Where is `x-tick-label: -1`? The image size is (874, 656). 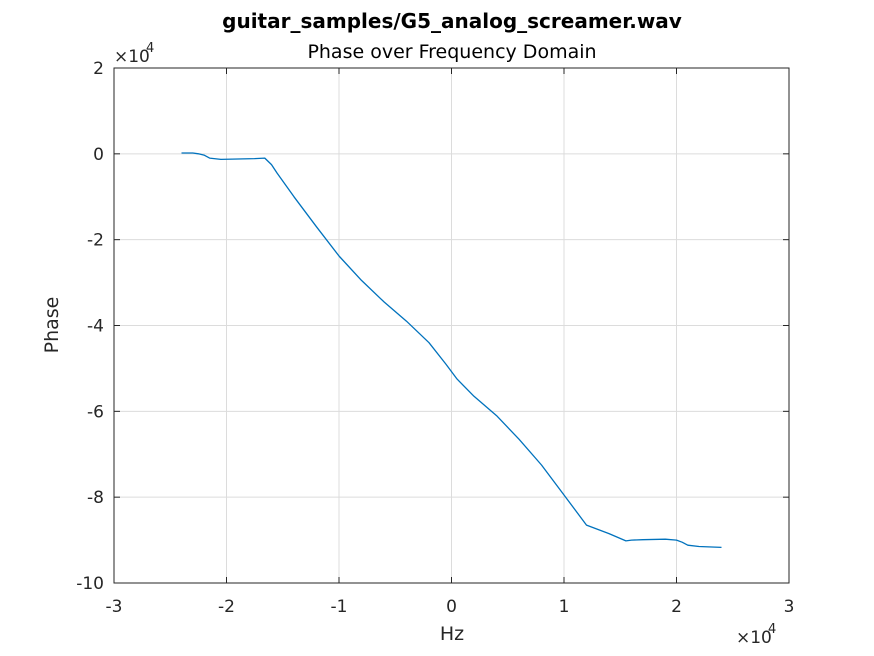
x-tick-label: -1 is located at coordinates (339, 607).